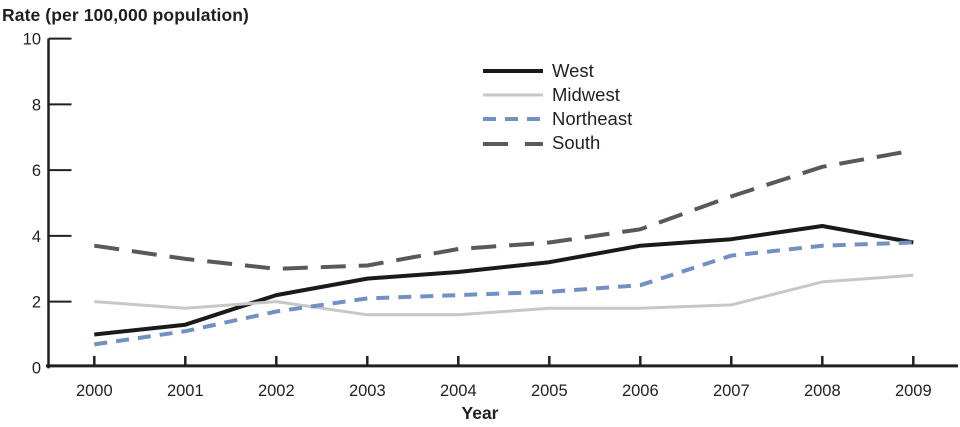  I want to click on chart-legend: West Midwest Northeast South, so click(557, 107).